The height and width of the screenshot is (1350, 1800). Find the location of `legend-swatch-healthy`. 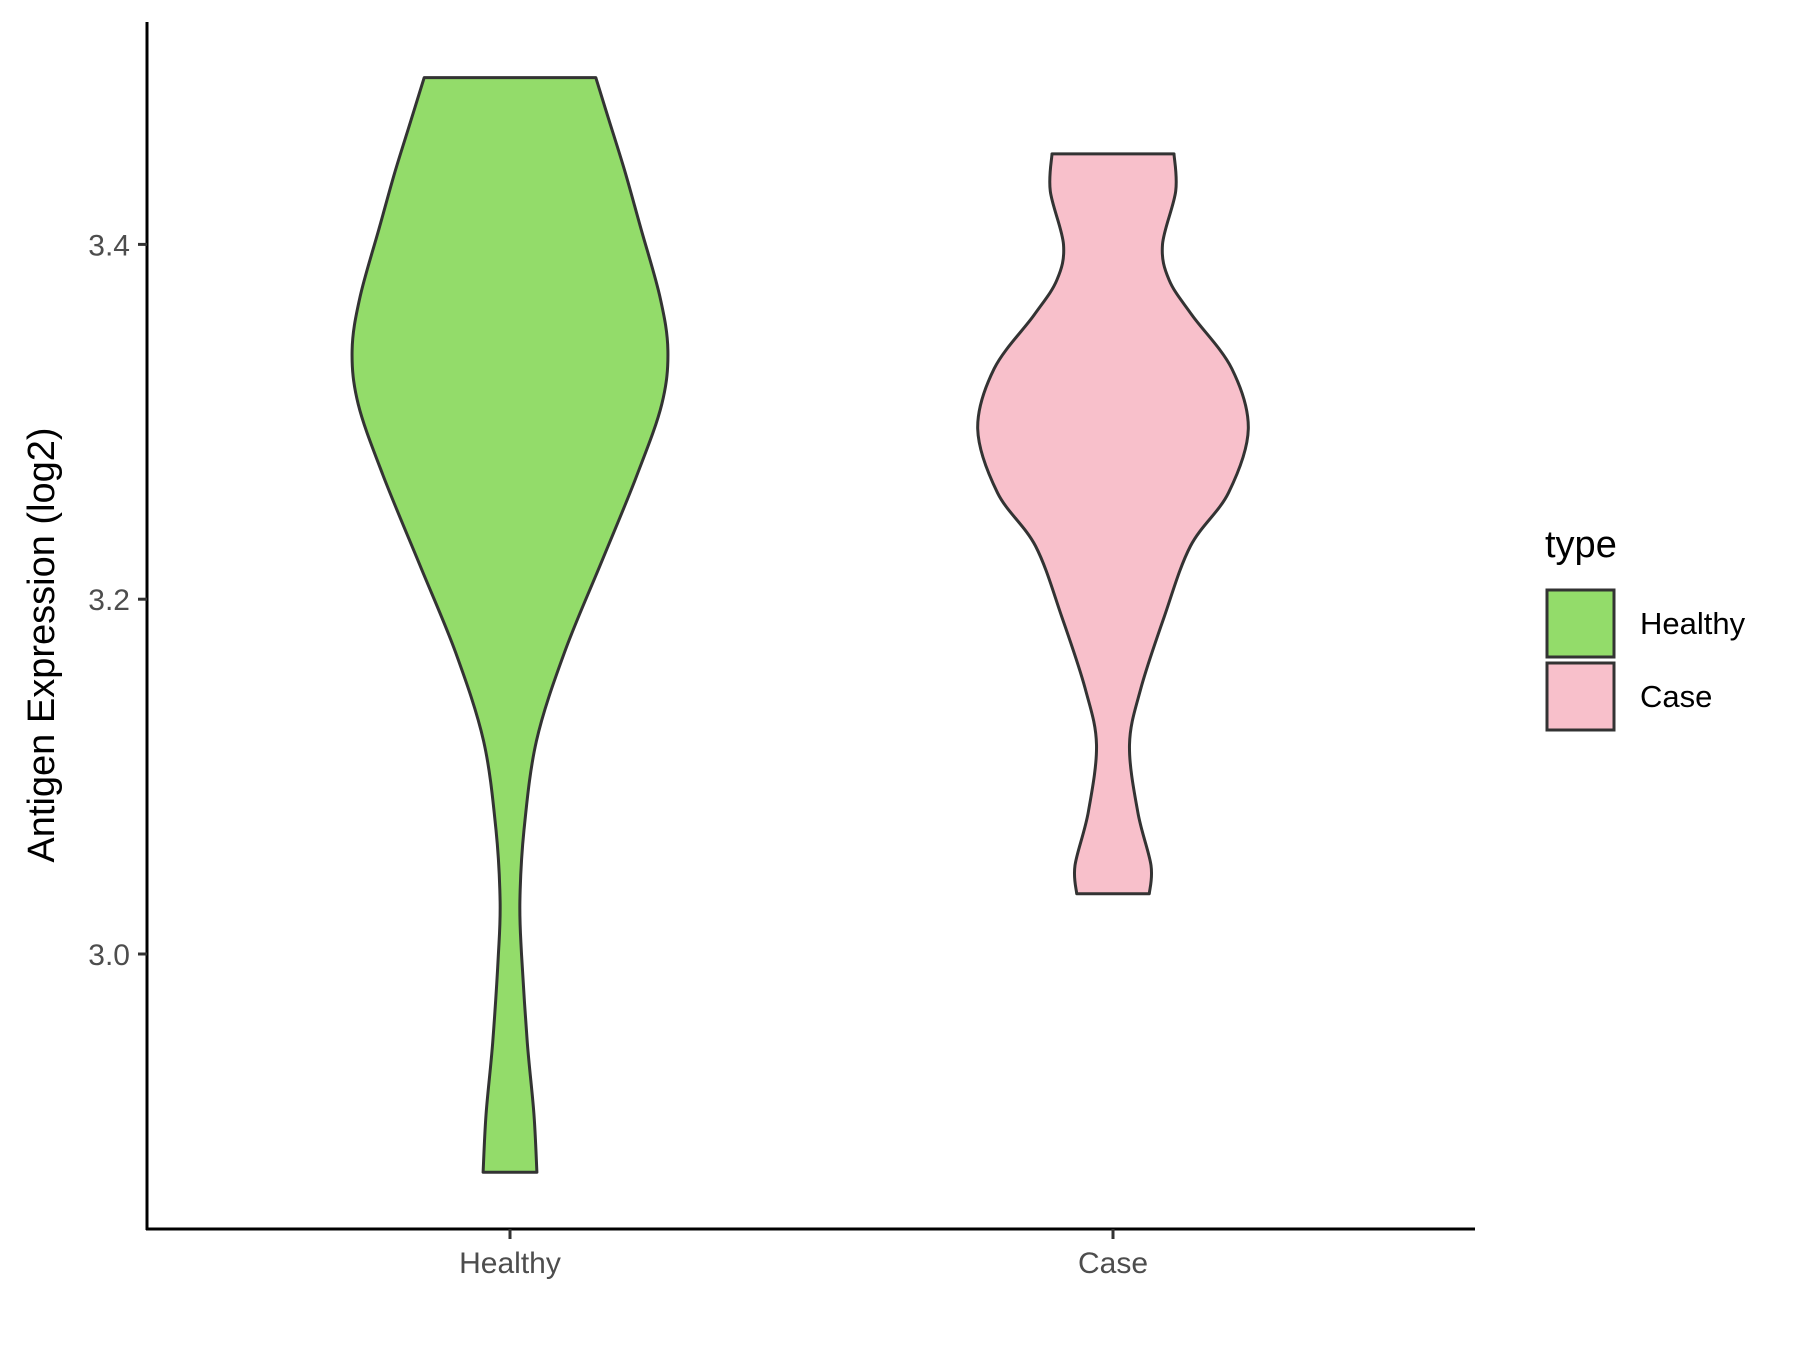

legend-swatch-healthy is located at coordinates (1580, 623).